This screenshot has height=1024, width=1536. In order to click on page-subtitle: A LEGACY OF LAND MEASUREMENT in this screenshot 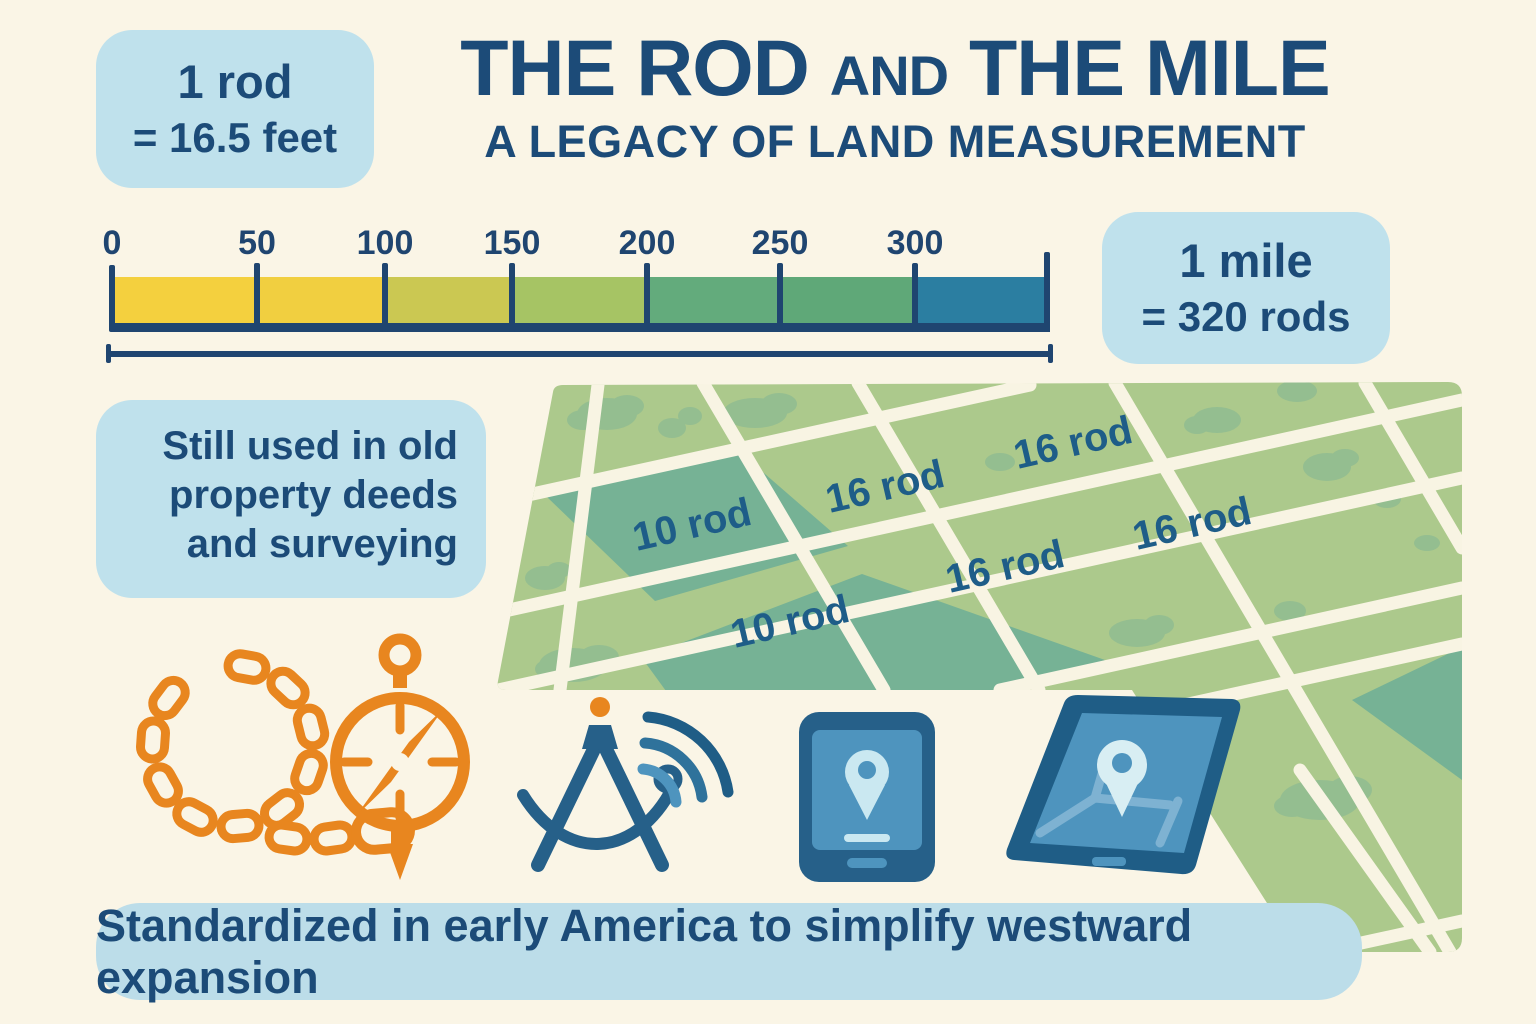, I will do `click(895, 141)`.